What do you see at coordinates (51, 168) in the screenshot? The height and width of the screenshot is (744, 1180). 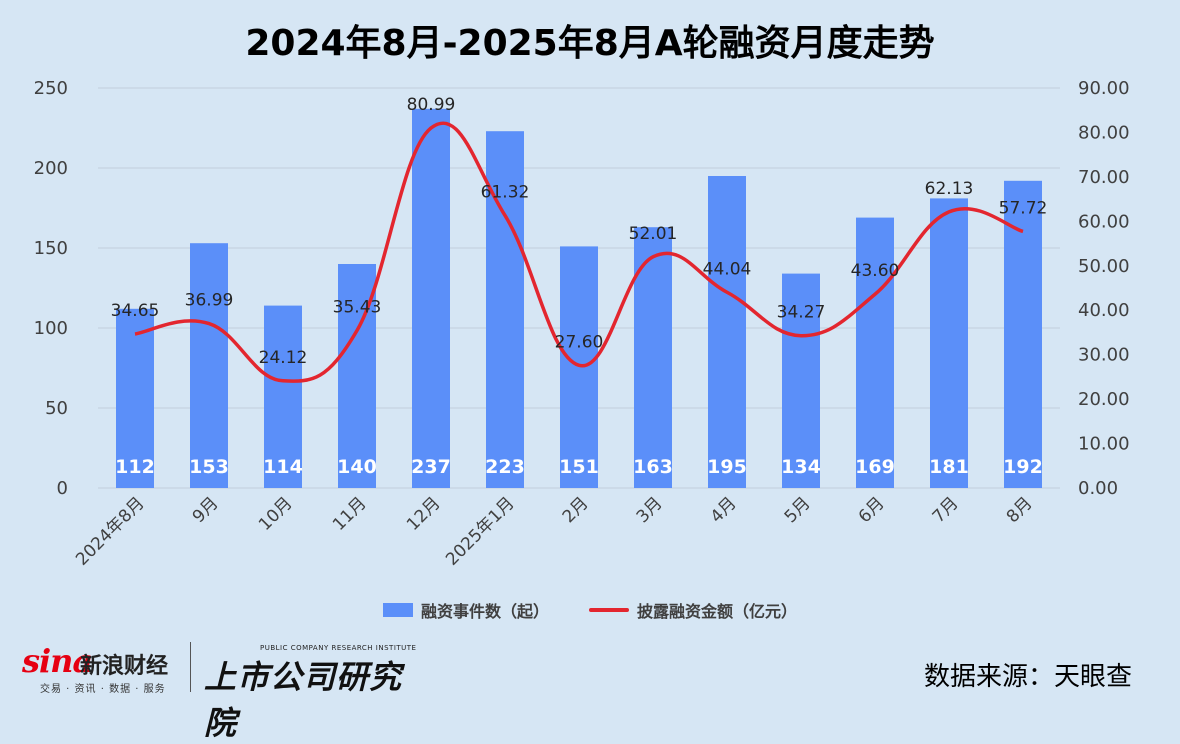 I see `y-left-tick-label: 200` at bounding box center [51, 168].